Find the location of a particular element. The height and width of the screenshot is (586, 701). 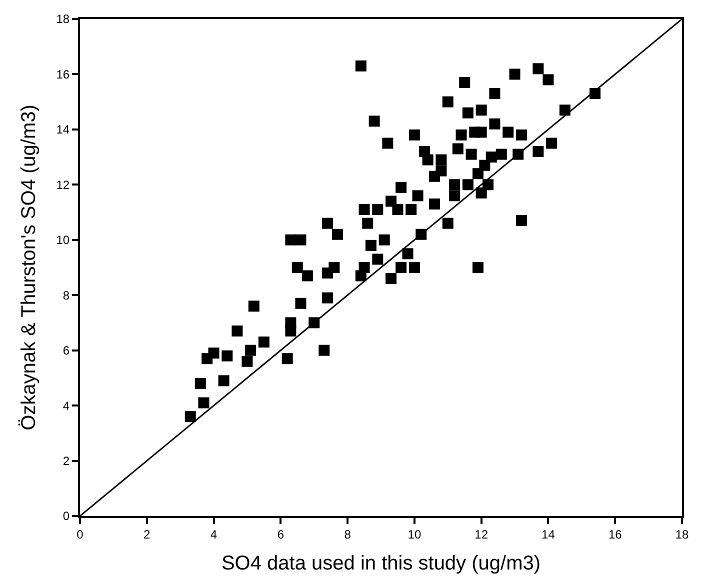

y-tick-label: 4 is located at coordinates (66, 405).